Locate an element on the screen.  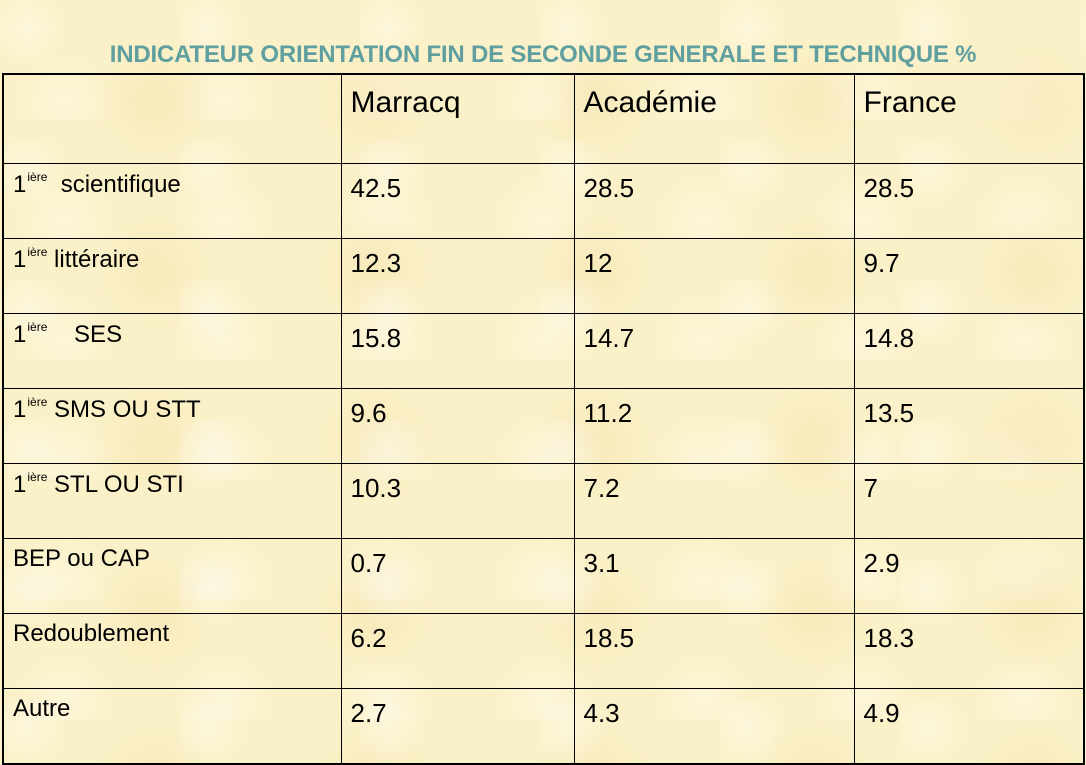
cell-france: 28.5 is located at coordinates (969, 201).